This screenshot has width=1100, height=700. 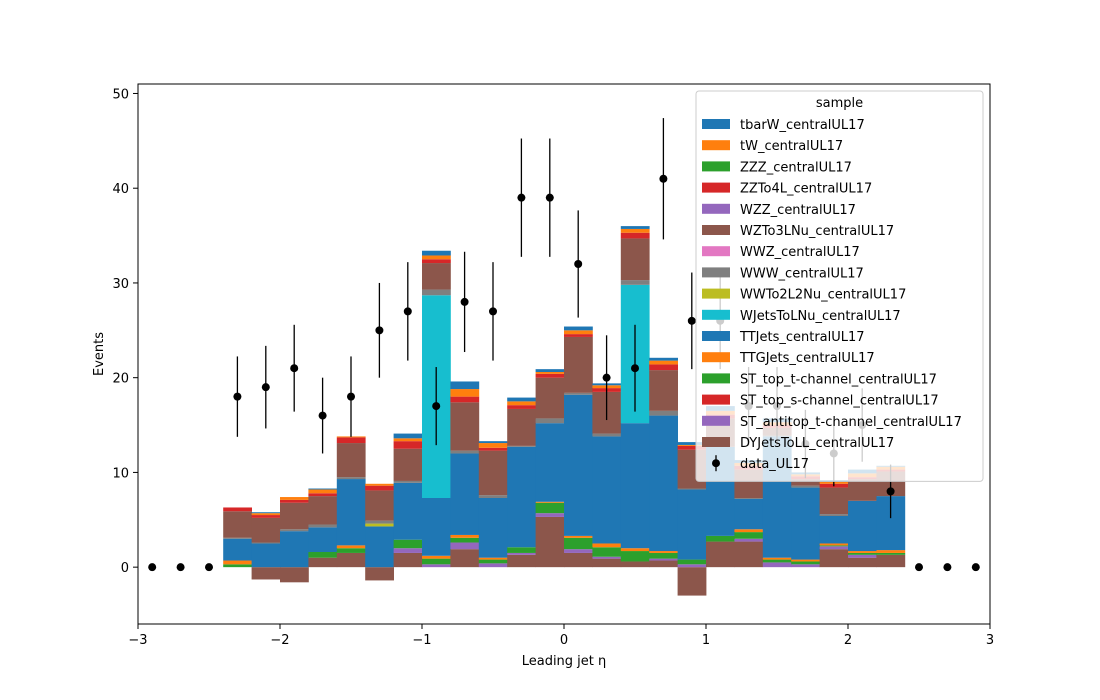 I want to click on legend-label: ST_top_t-channel_centralUL17, so click(x=838, y=379).